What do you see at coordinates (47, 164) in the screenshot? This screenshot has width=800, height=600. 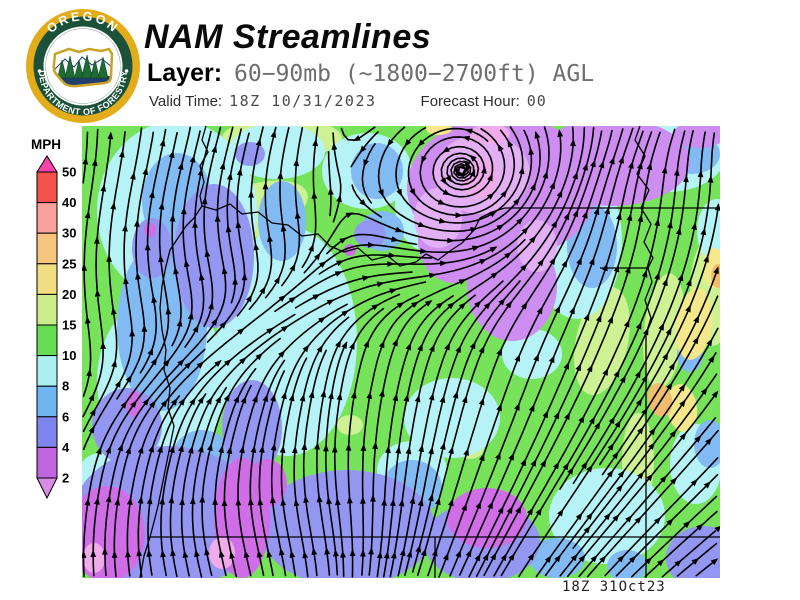 I see `legend-over-tip` at bounding box center [47, 164].